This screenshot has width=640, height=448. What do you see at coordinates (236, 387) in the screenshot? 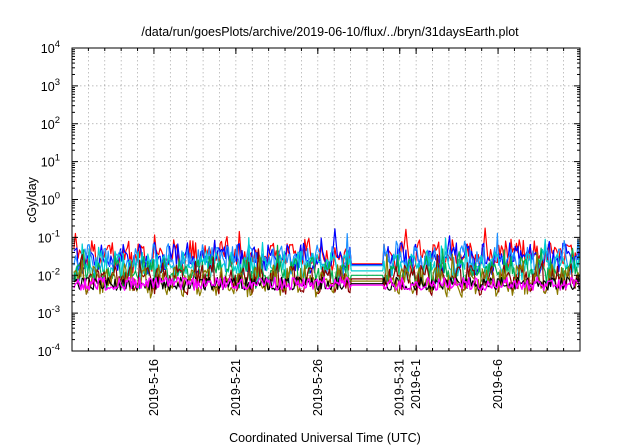
I see `x-tick-label: 2019-5-21` at bounding box center [236, 387].